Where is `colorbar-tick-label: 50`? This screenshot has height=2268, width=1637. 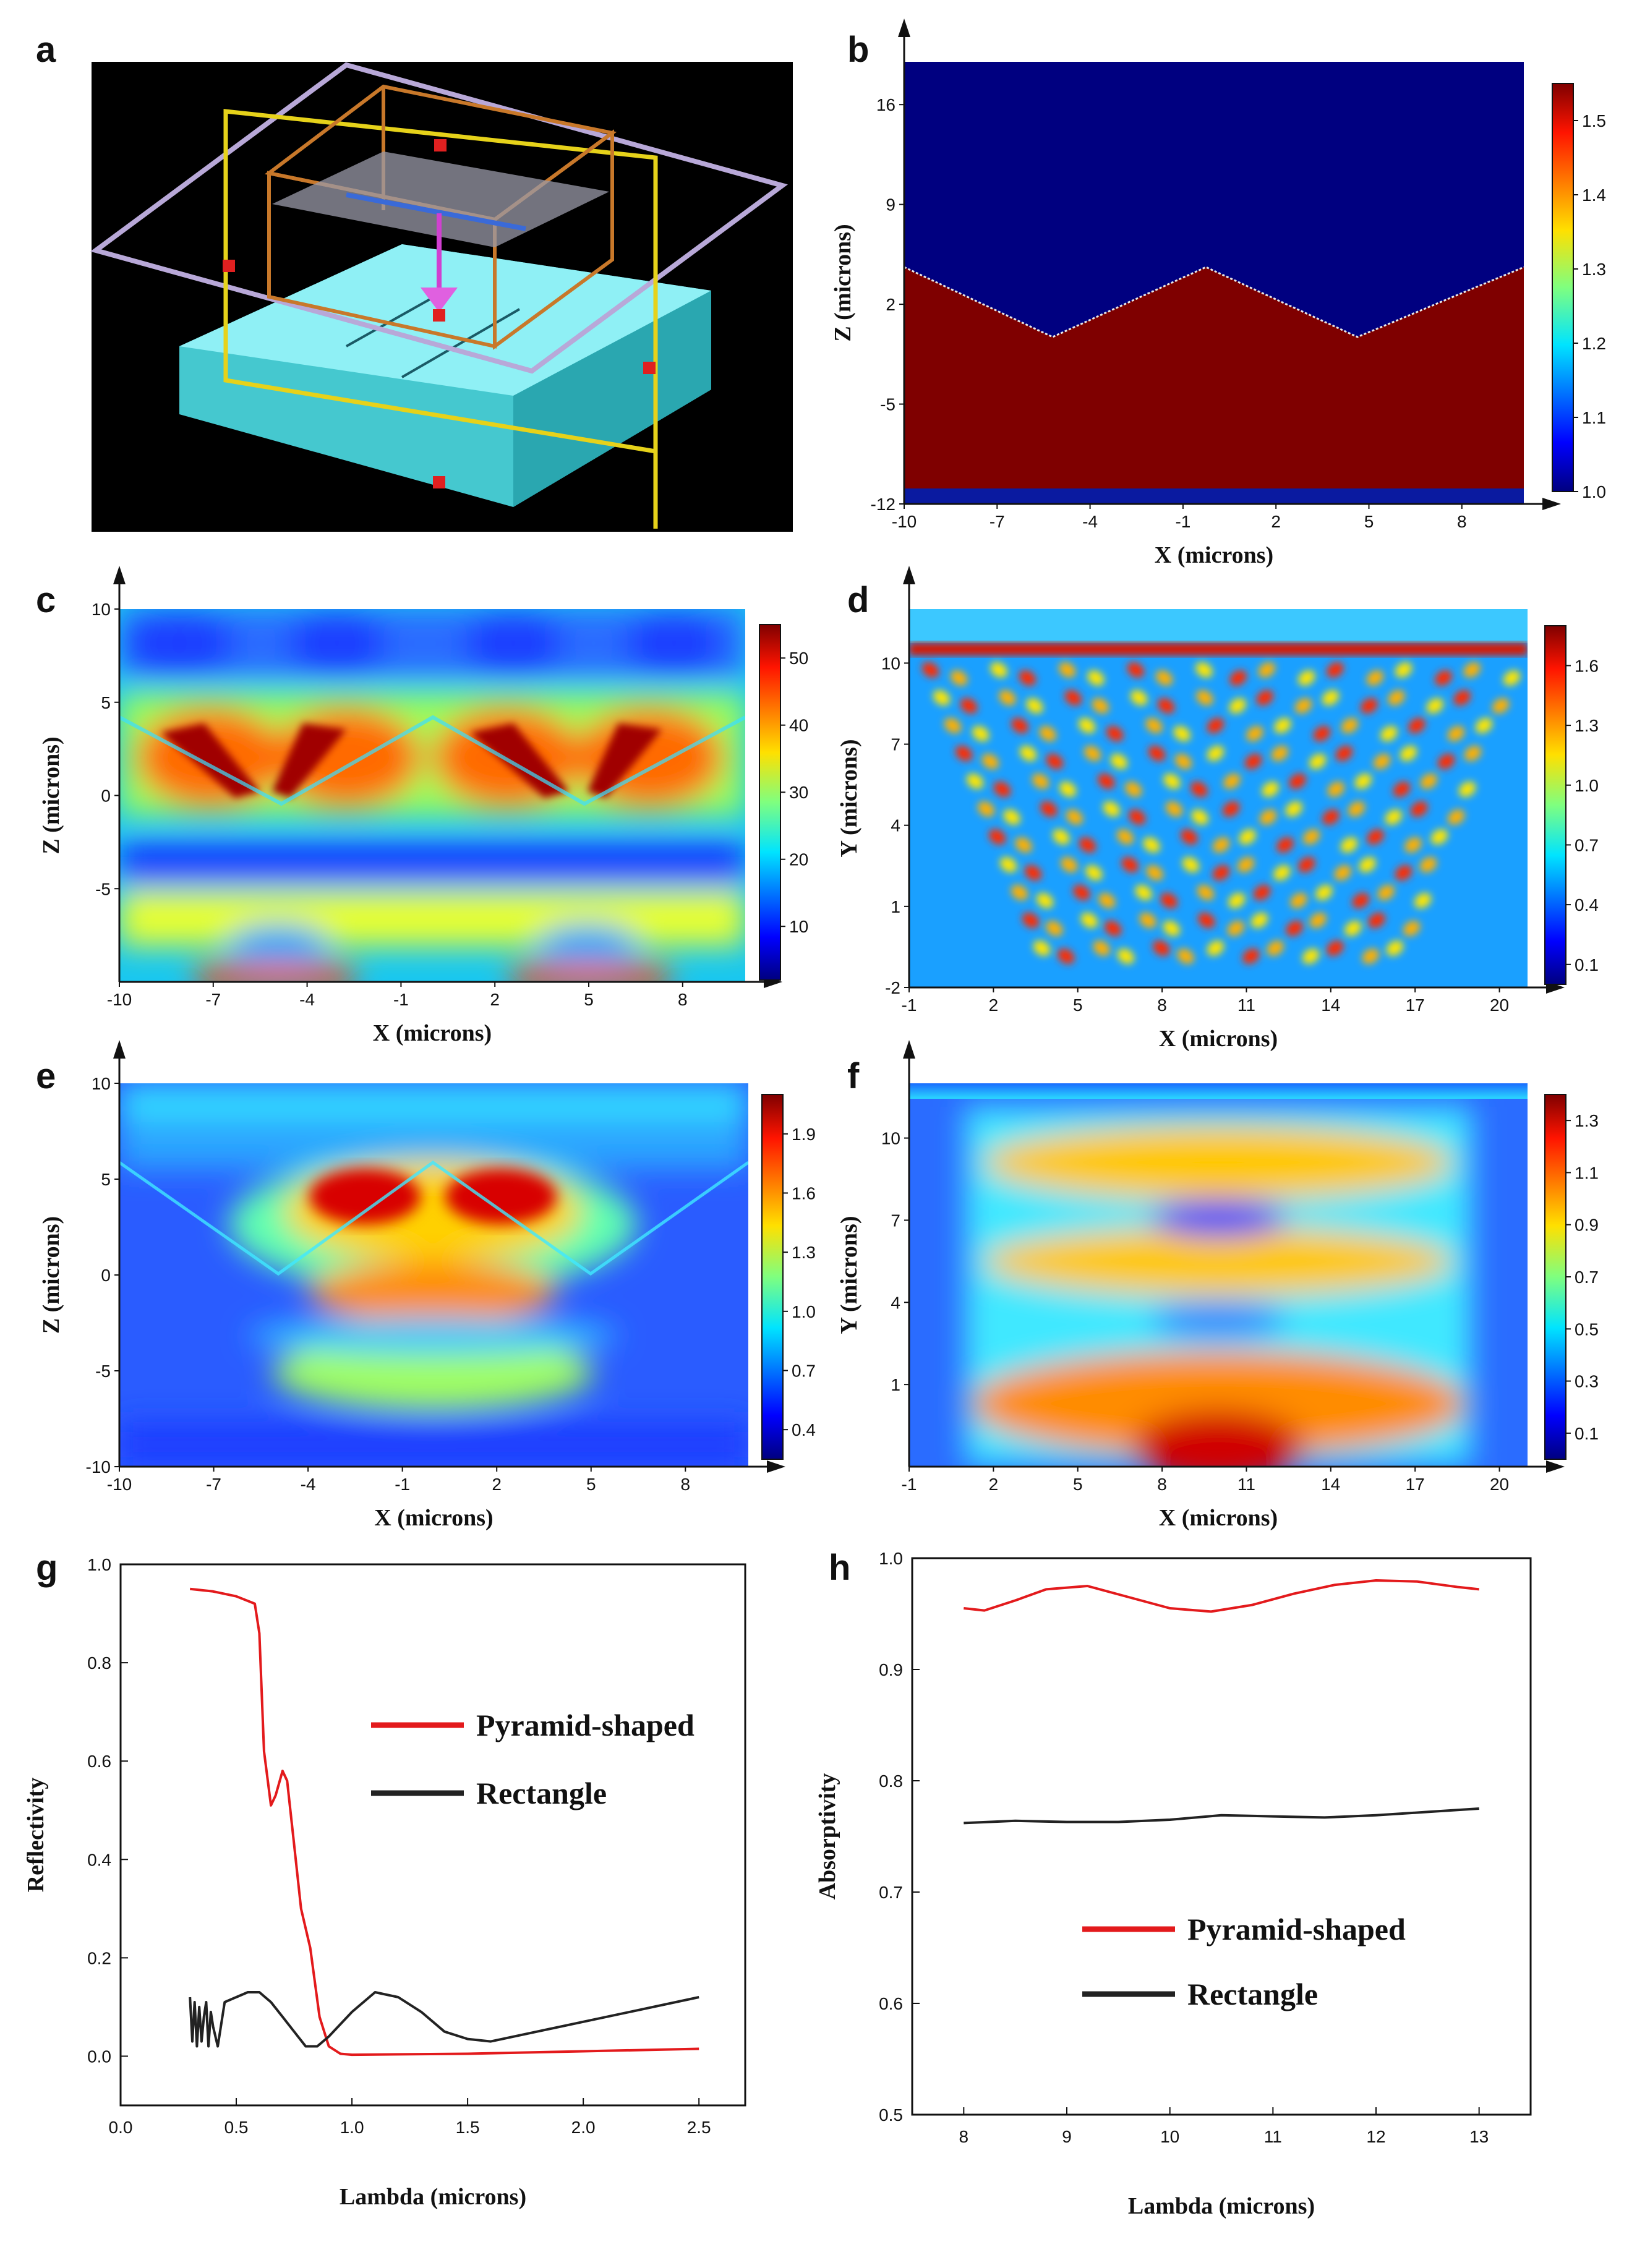 colorbar-tick-label: 50 is located at coordinates (798, 659).